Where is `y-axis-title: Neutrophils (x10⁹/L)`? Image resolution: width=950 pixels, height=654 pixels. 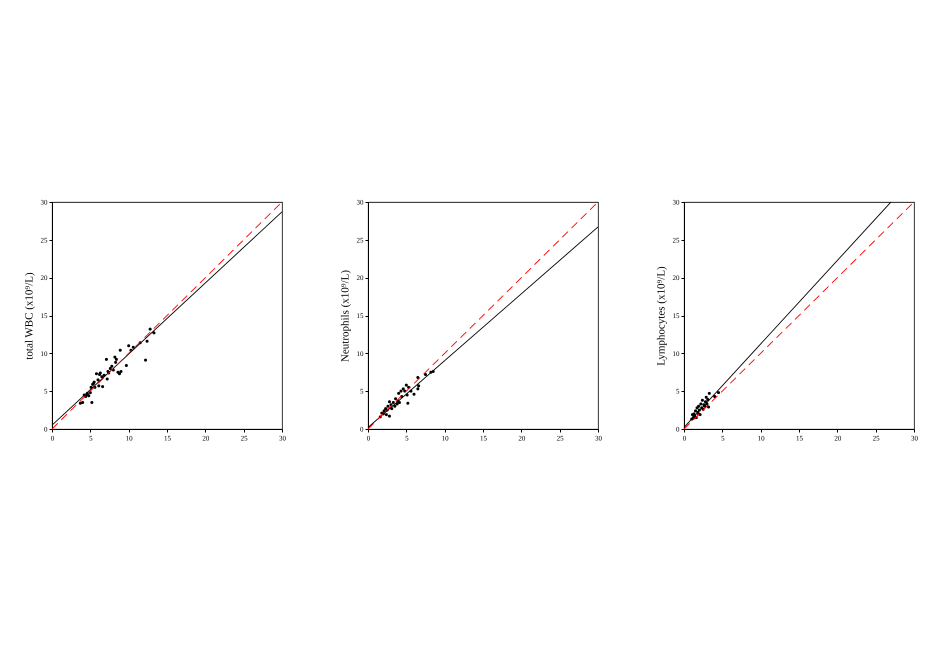 y-axis-title: Neutrophils (x10⁹/L) is located at coordinates (346, 316).